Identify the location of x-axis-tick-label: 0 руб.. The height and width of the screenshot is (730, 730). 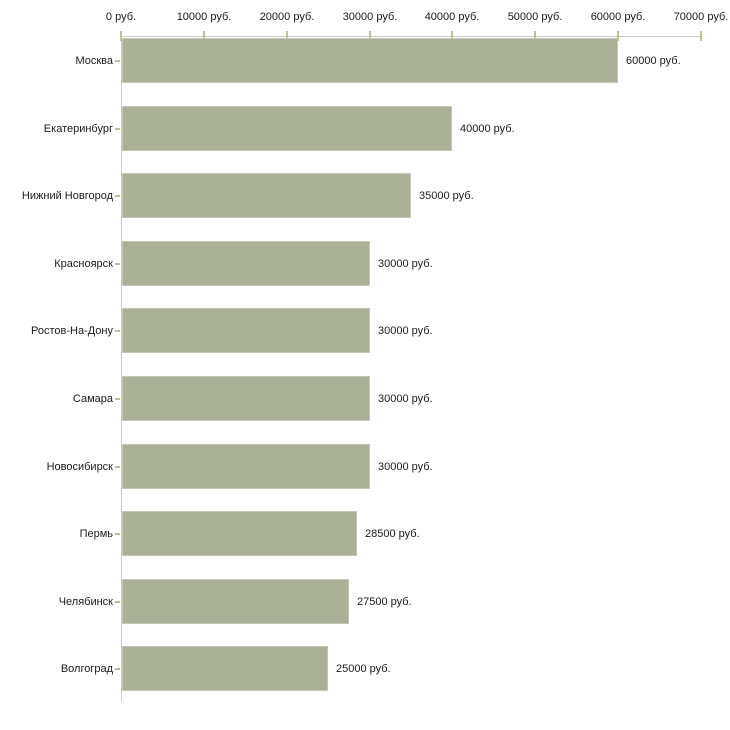
(121, 17).